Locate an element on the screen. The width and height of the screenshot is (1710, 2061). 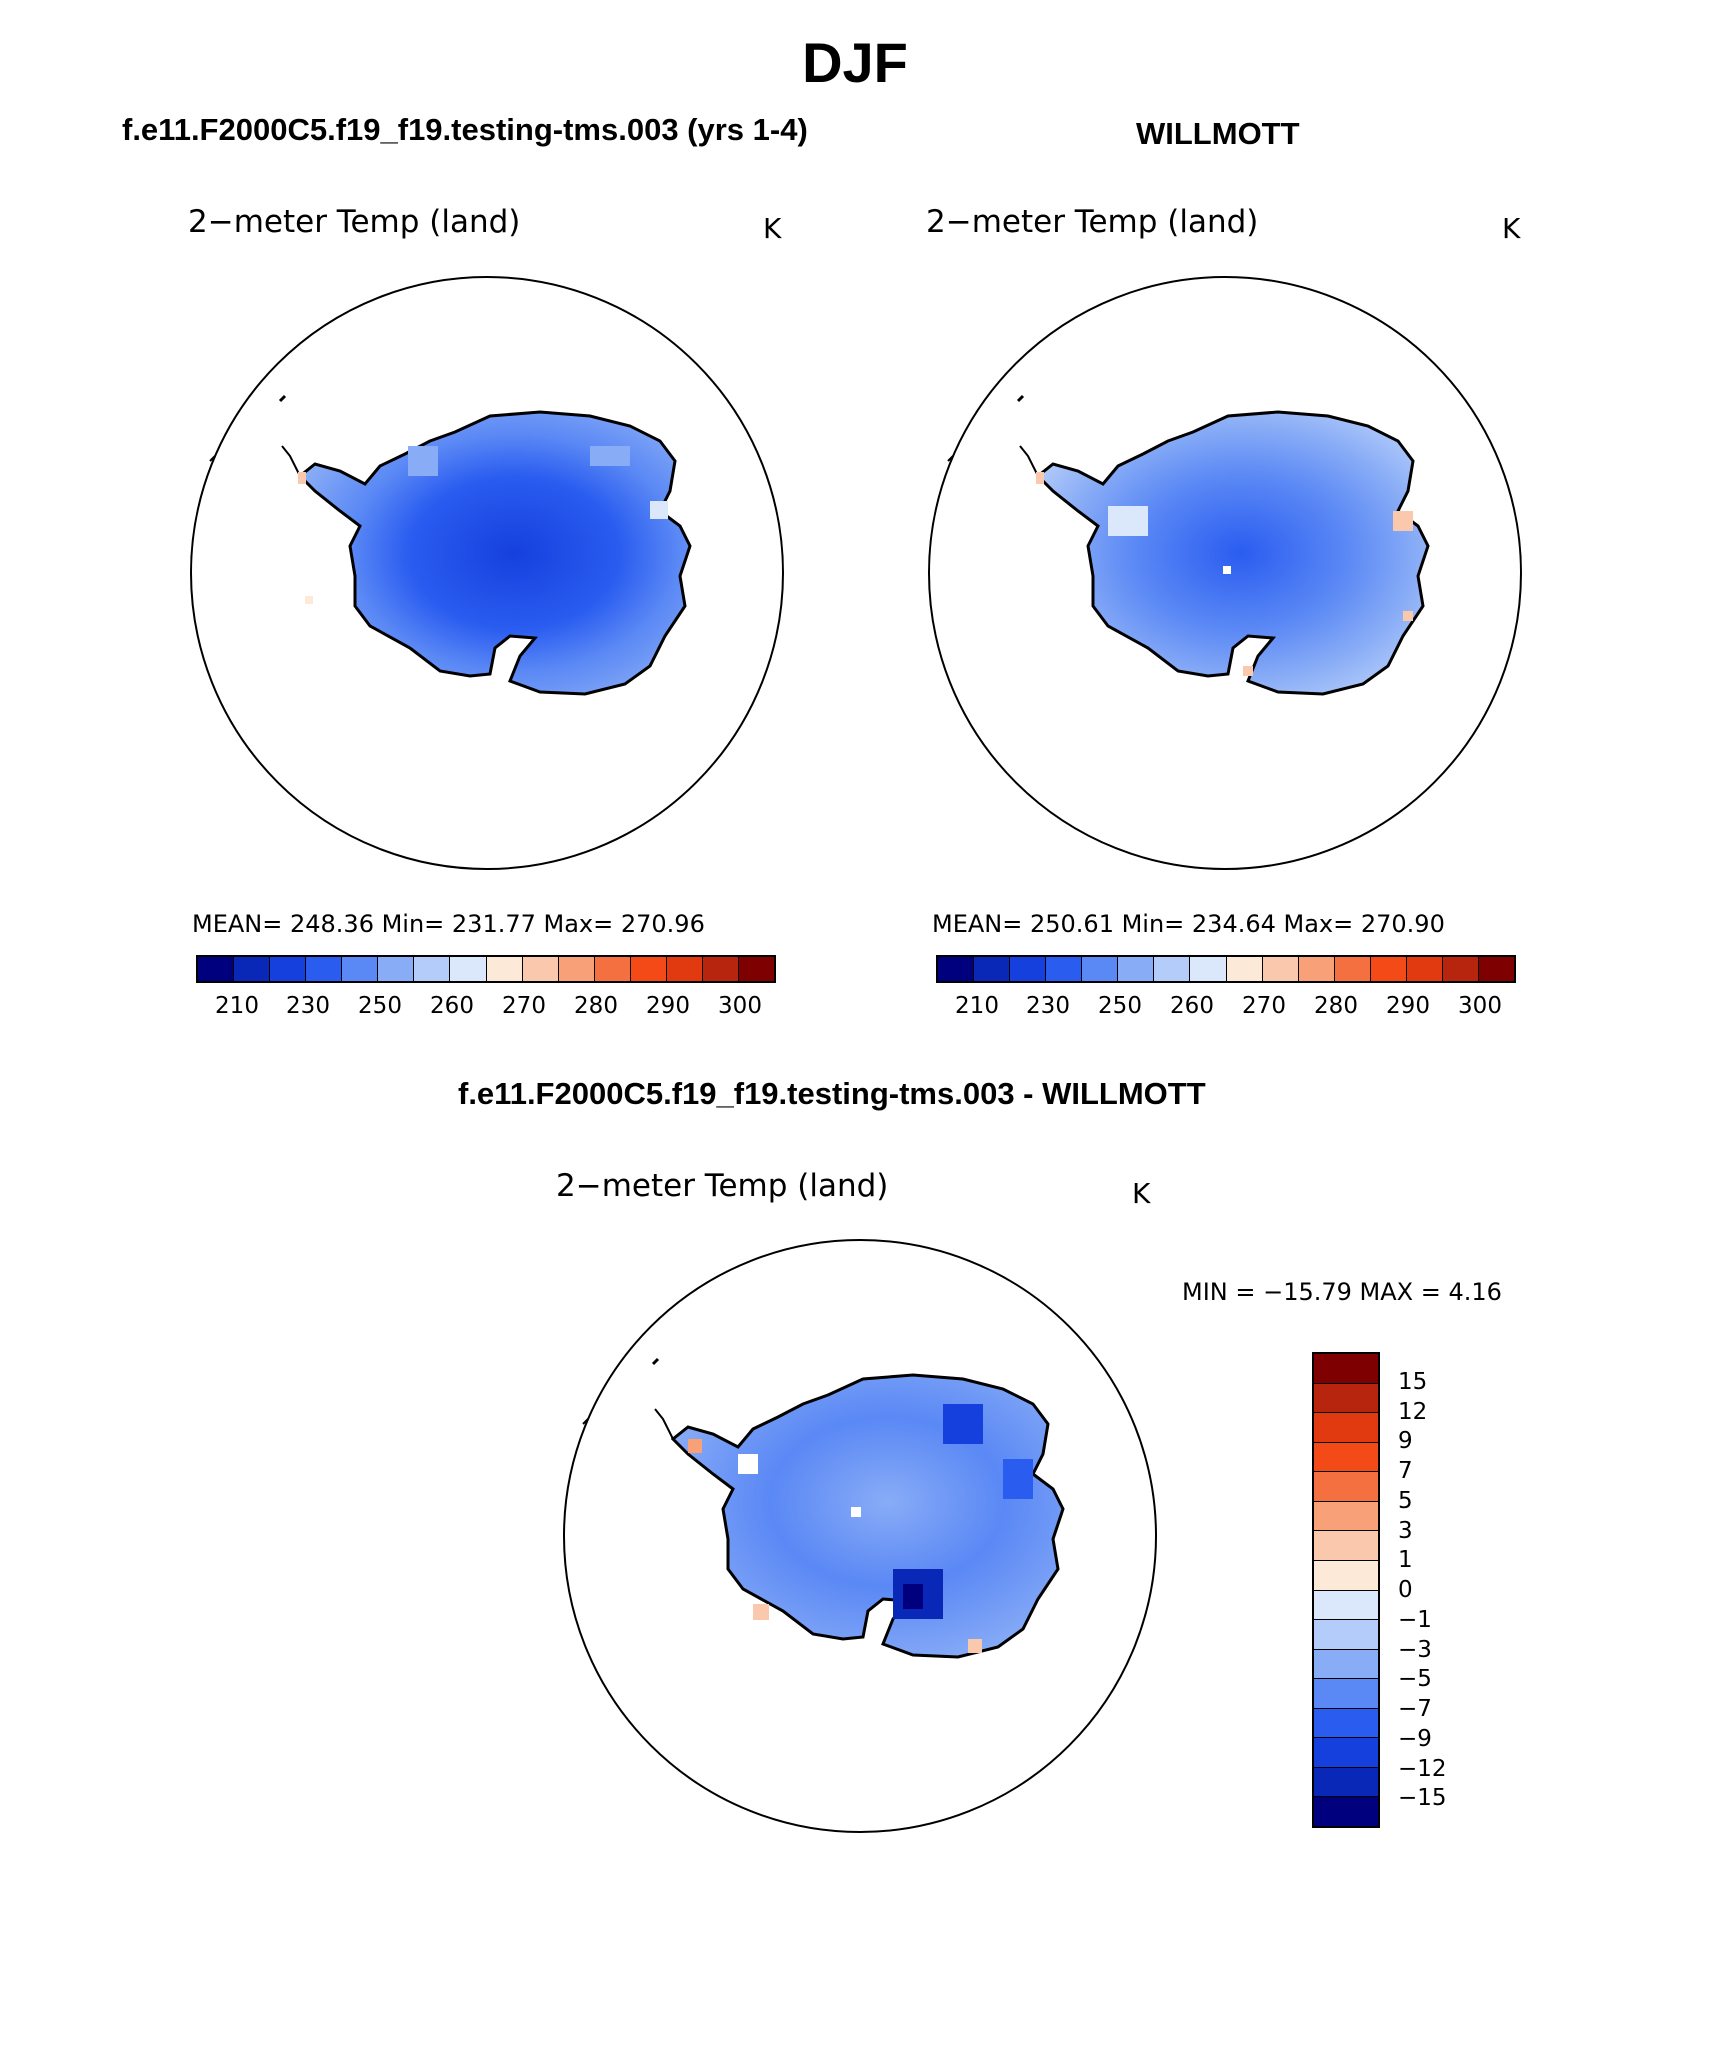
colorbar-tick: 280 is located at coordinates (1336, 1006).